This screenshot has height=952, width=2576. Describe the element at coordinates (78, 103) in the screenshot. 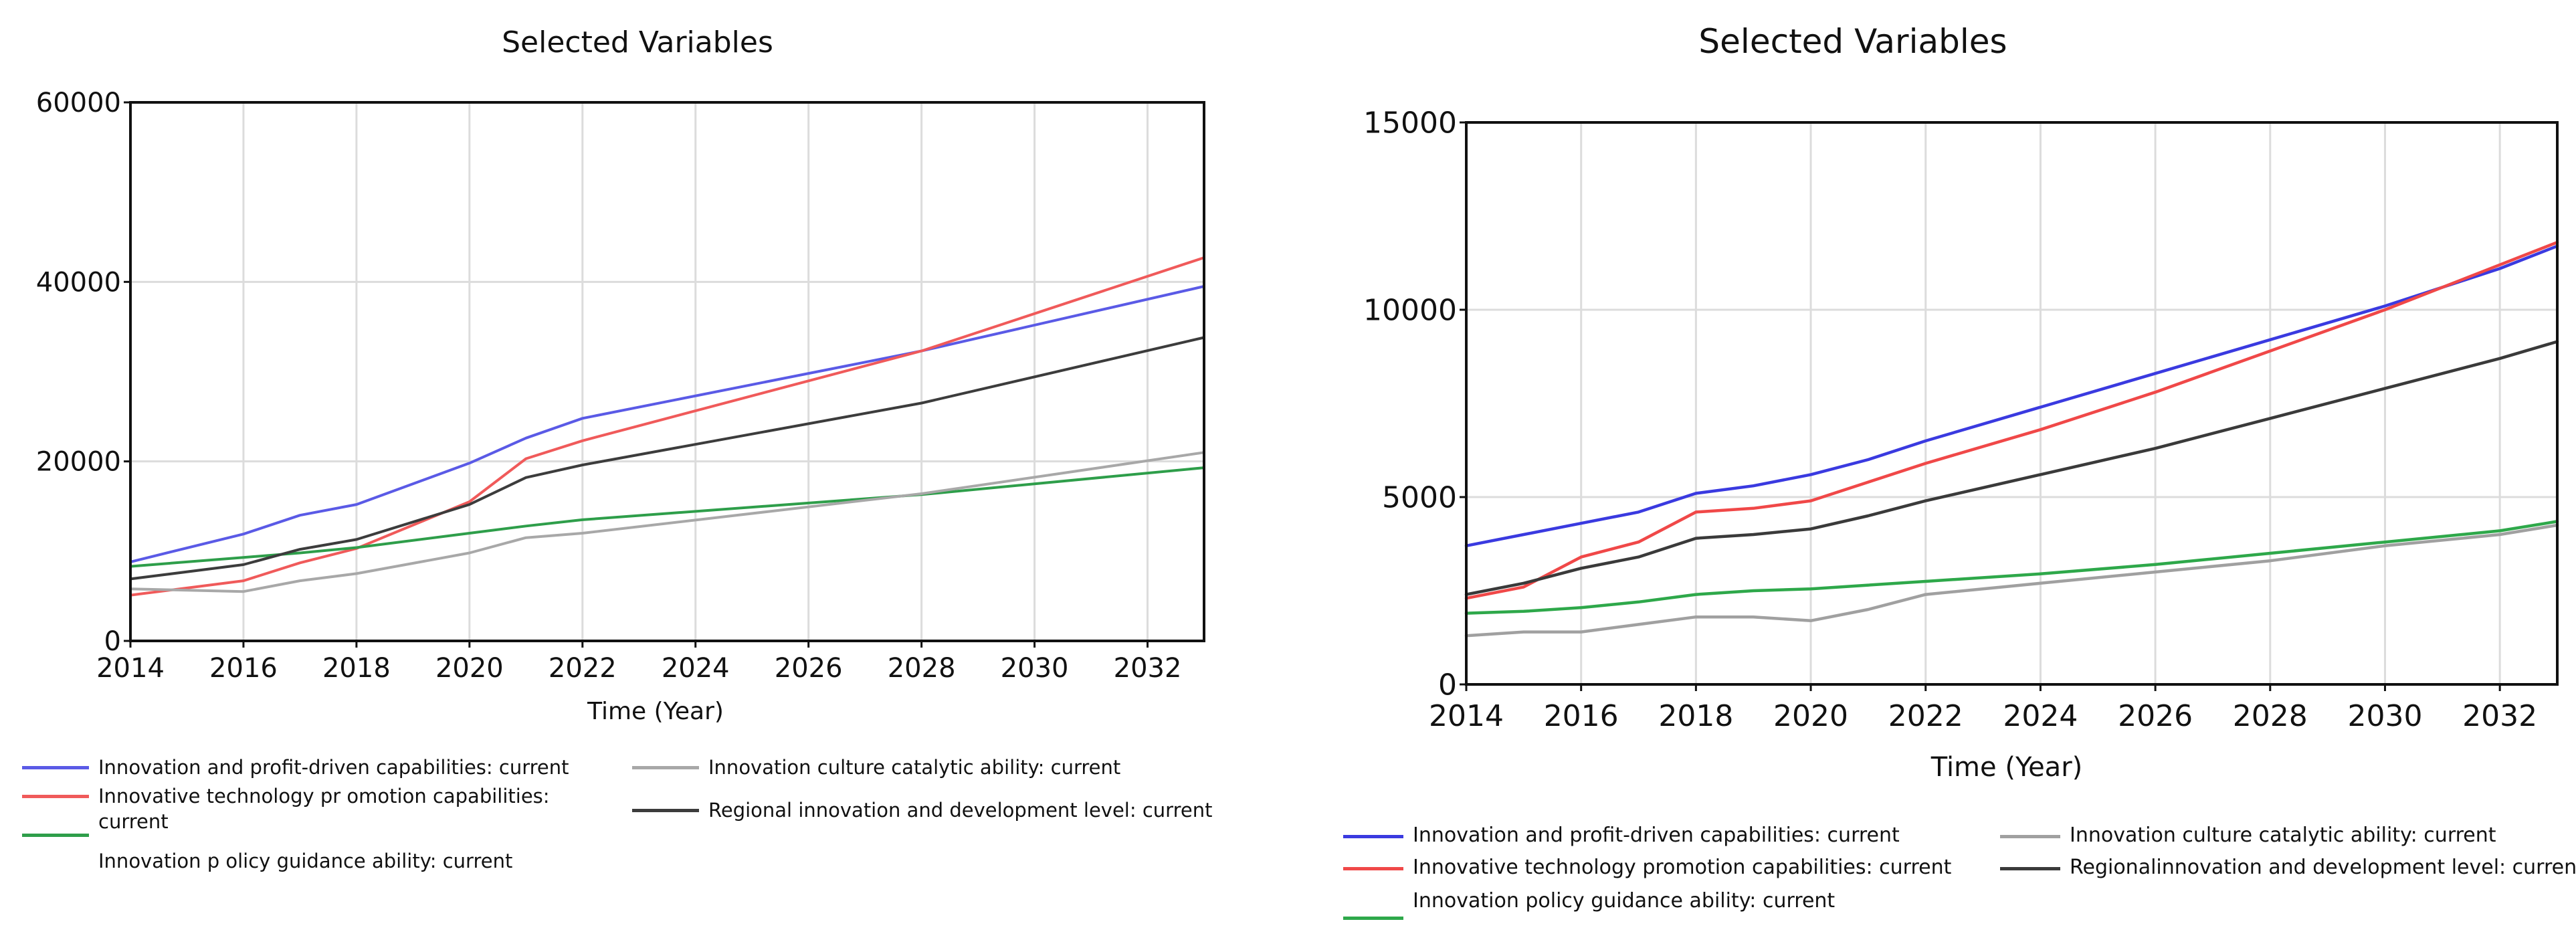

I see `y-tick-label: 60000` at that location.